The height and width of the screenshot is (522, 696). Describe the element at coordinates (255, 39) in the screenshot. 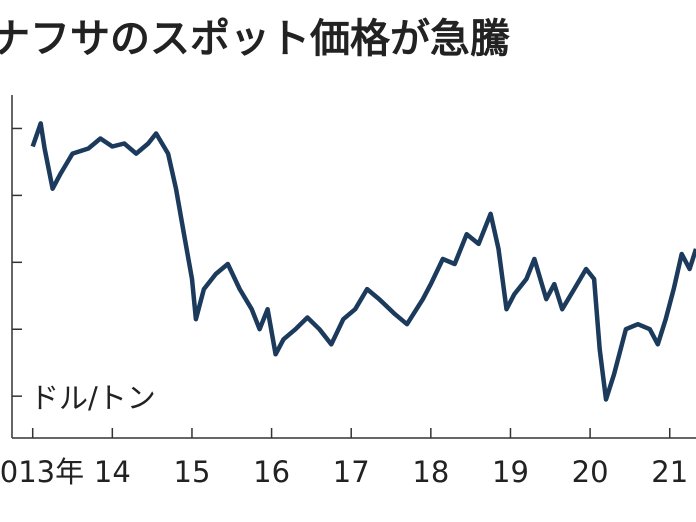

I see `chart-title: ナフサのスポット価格が急騰` at that location.